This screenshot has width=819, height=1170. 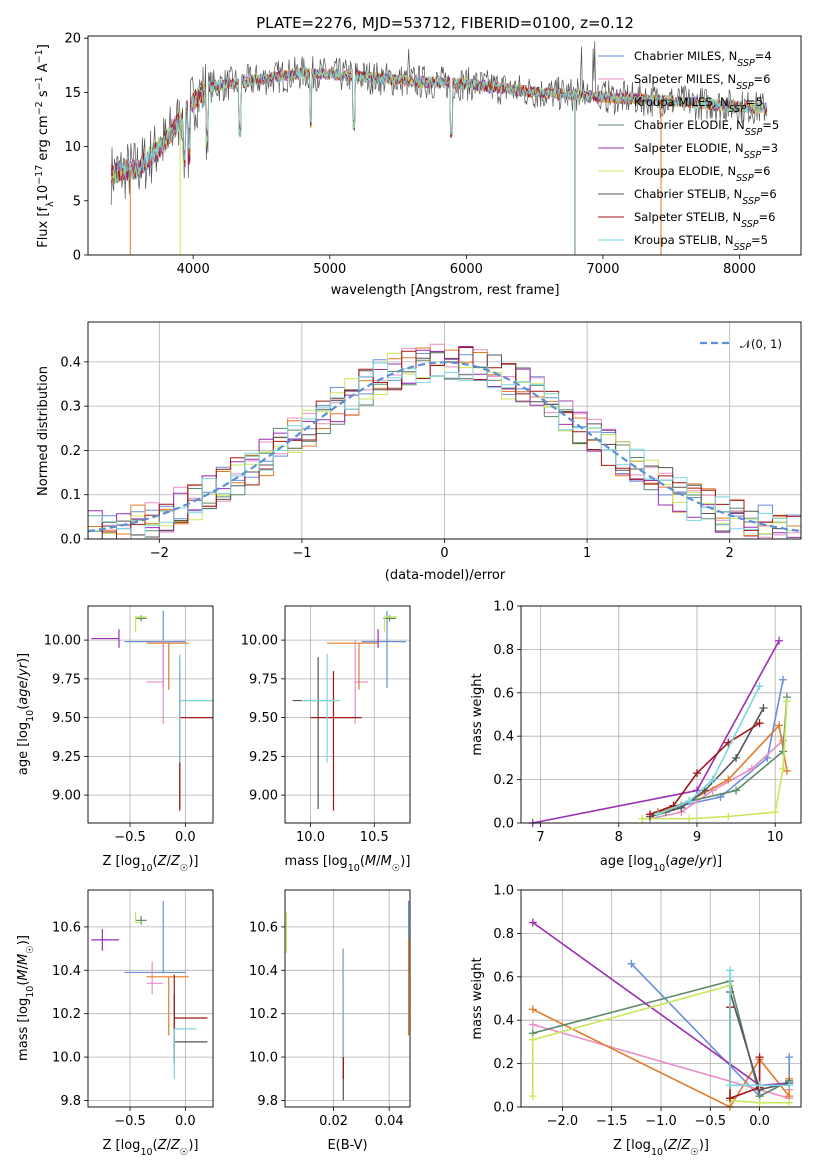 What do you see at coordinates (445, 290) in the screenshot?
I see `spectrum-xlabel: wavelength [Angstrom, rest frame]` at bounding box center [445, 290].